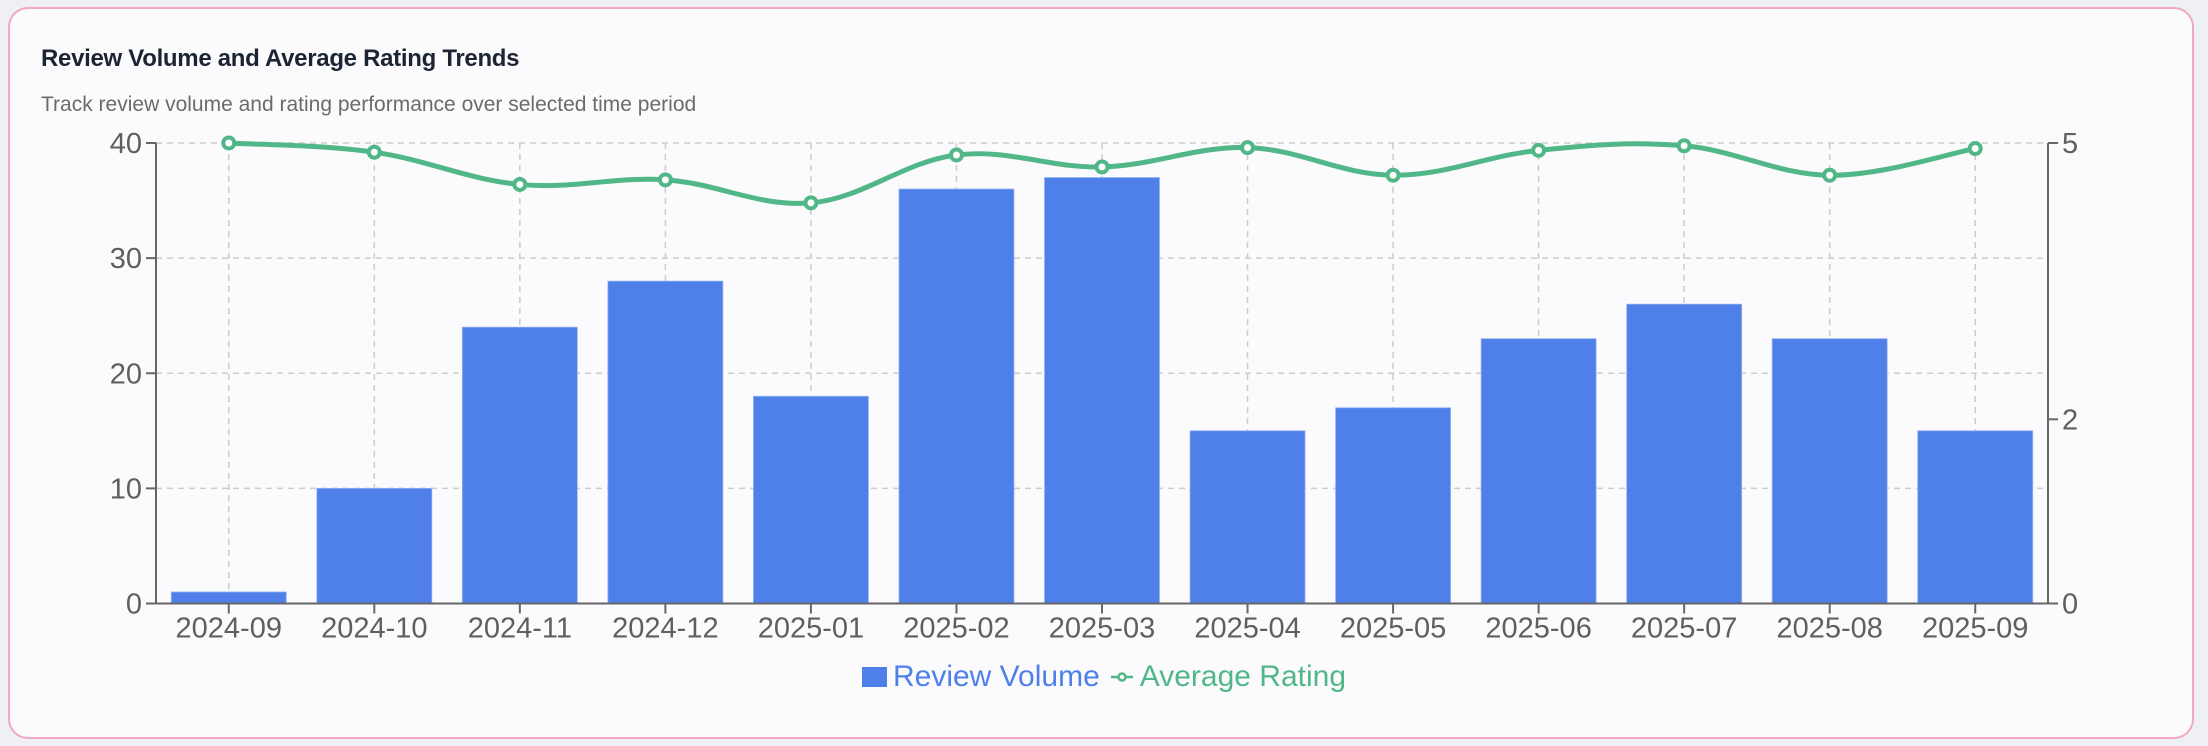 The width and height of the screenshot is (2208, 746). I want to click on right-tick-label: 0, so click(2070, 605).